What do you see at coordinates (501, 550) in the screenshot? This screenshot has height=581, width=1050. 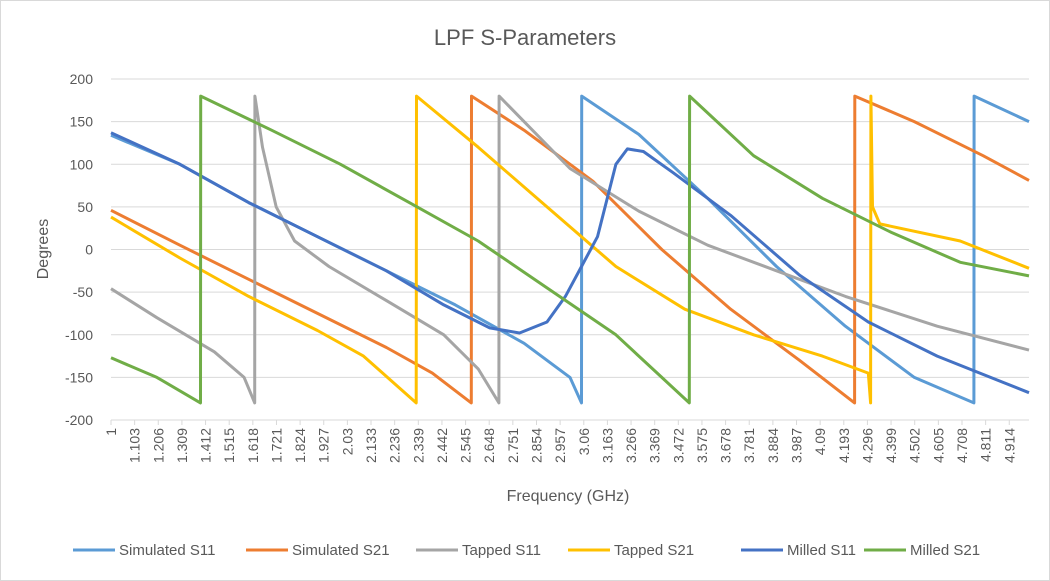 I see `legend-label: Tapped S11` at bounding box center [501, 550].